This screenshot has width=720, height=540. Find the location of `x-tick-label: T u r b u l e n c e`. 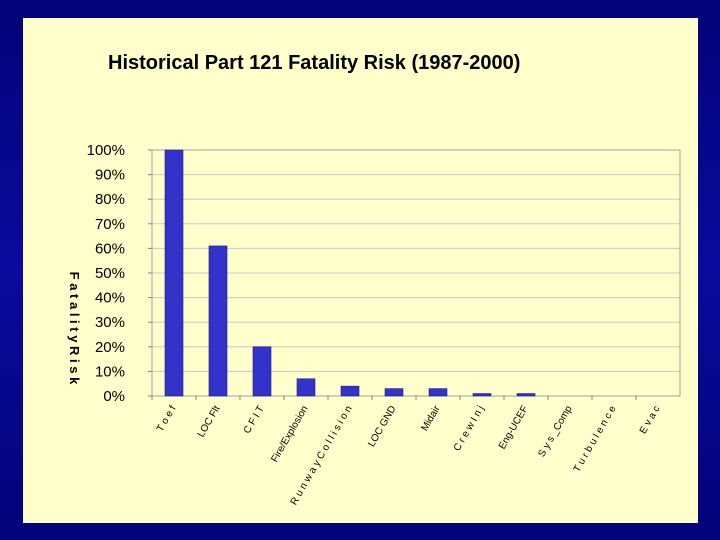

x-tick-label: T u r b u l e n c e is located at coordinates (595, 439).